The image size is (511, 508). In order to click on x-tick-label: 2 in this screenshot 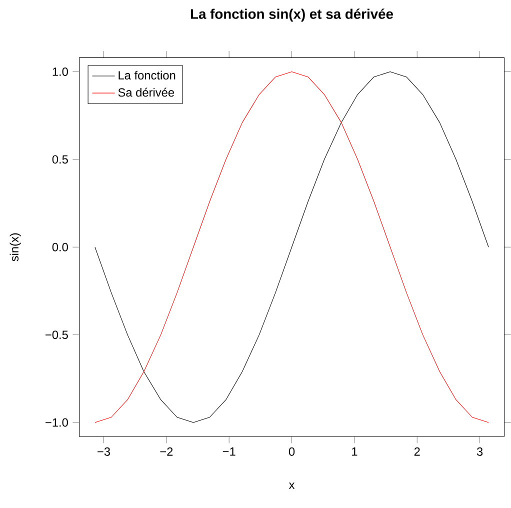, I will do `click(417, 451)`.